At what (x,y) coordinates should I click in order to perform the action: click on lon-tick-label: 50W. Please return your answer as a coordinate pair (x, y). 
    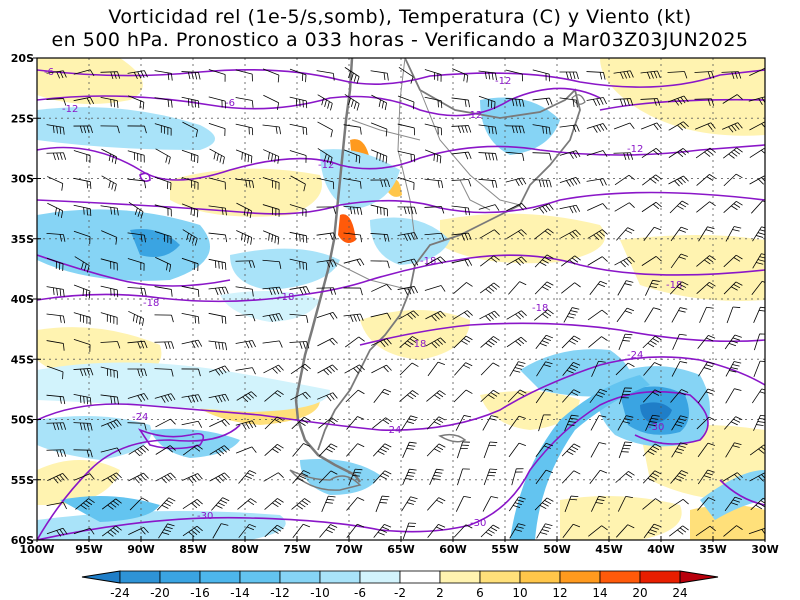
    Looking at the image, I should click on (556, 549).